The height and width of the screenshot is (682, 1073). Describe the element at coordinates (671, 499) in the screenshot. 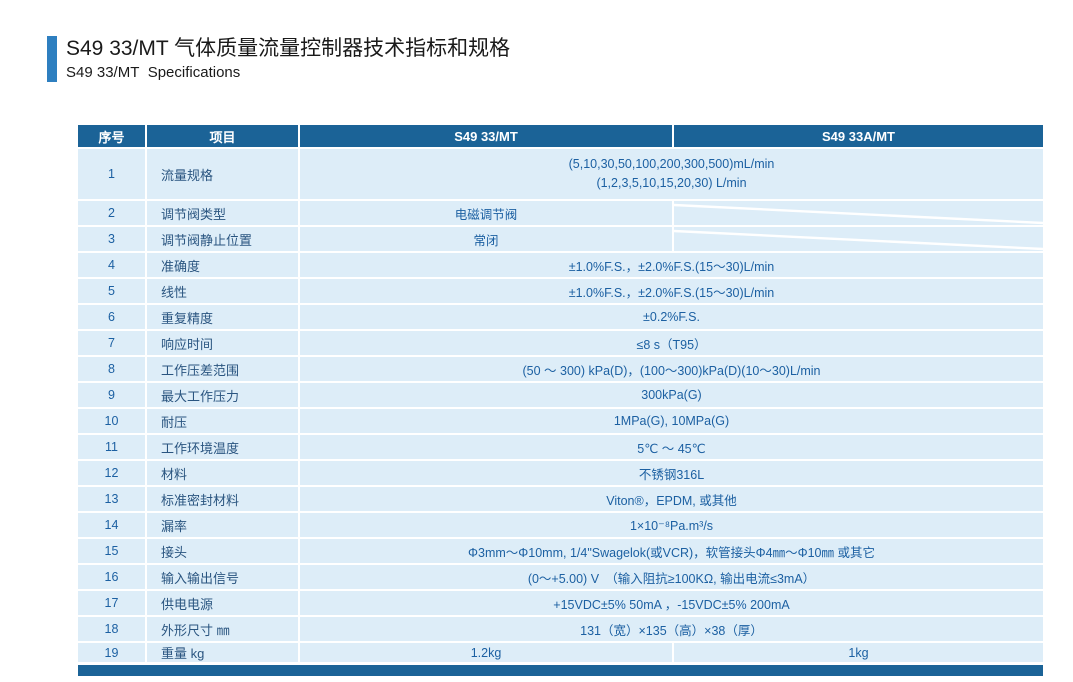

I see `value-cell: Viton®，EPDM, 或其他` at that location.